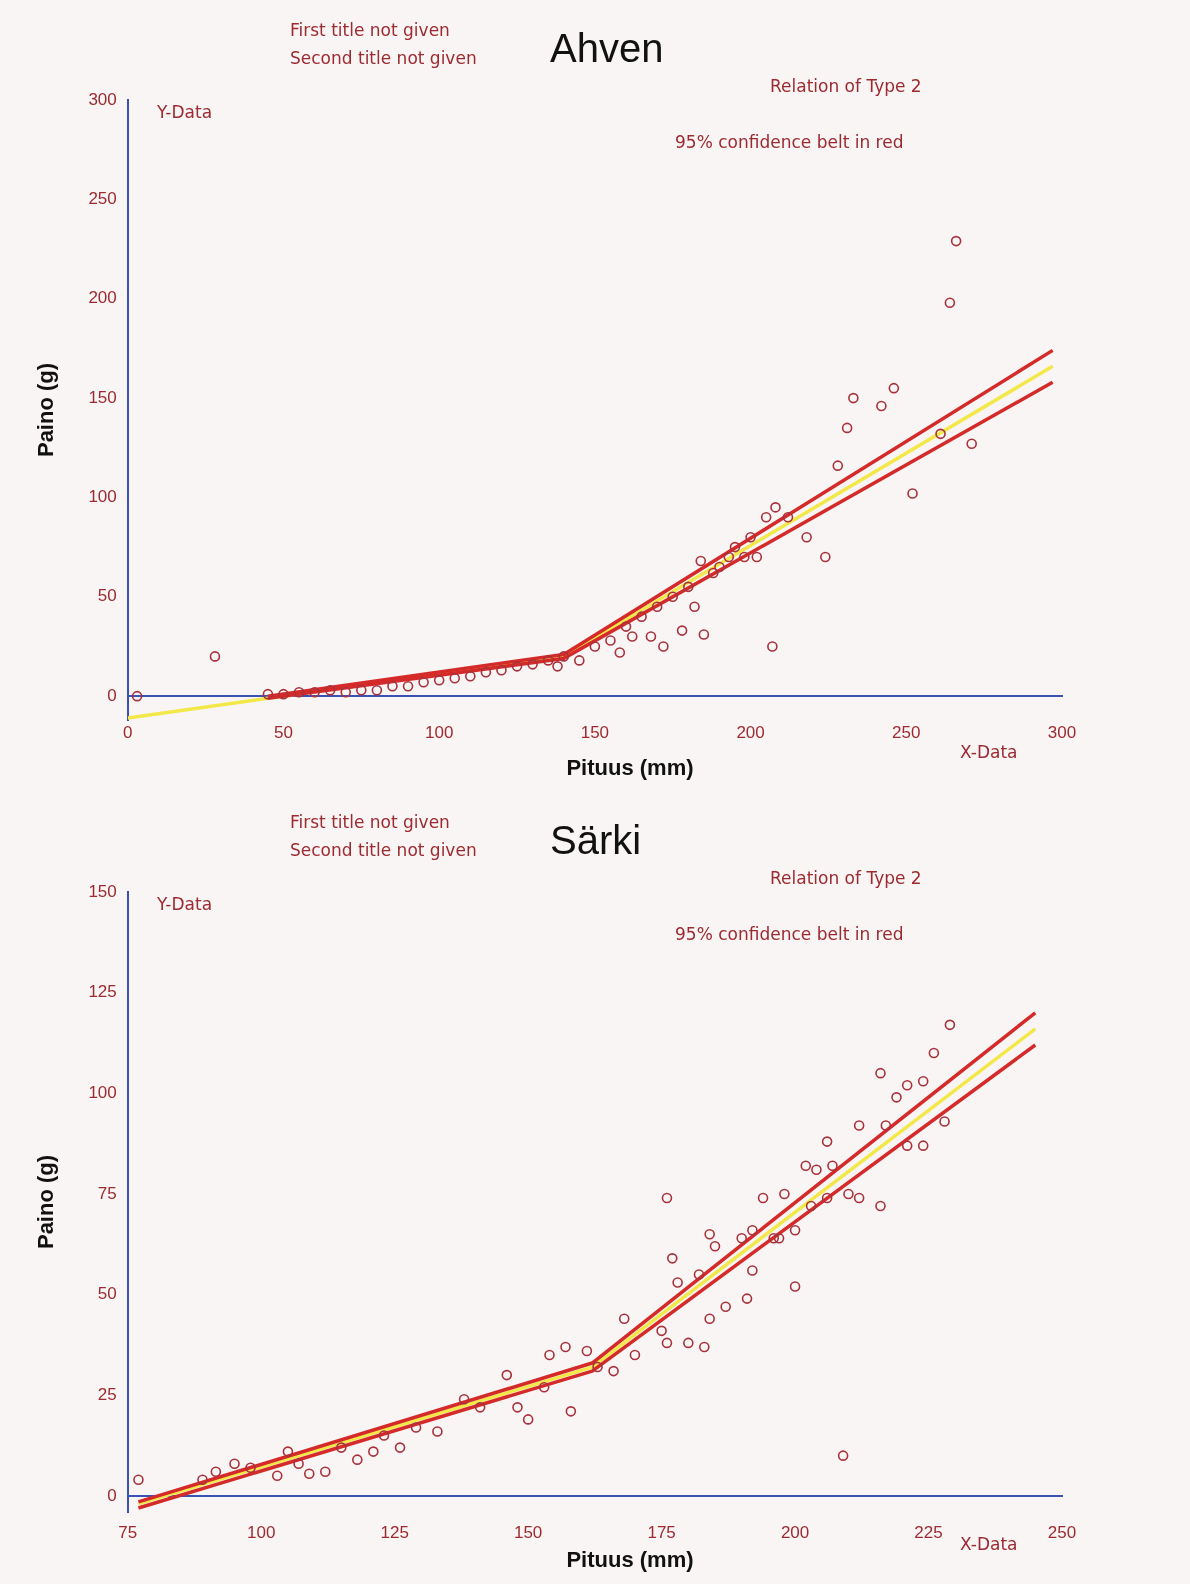  What do you see at coordinates (107, 1394) in the screenshot?
I see `y-tick-label: 25` at bounding box center [107, 1394].